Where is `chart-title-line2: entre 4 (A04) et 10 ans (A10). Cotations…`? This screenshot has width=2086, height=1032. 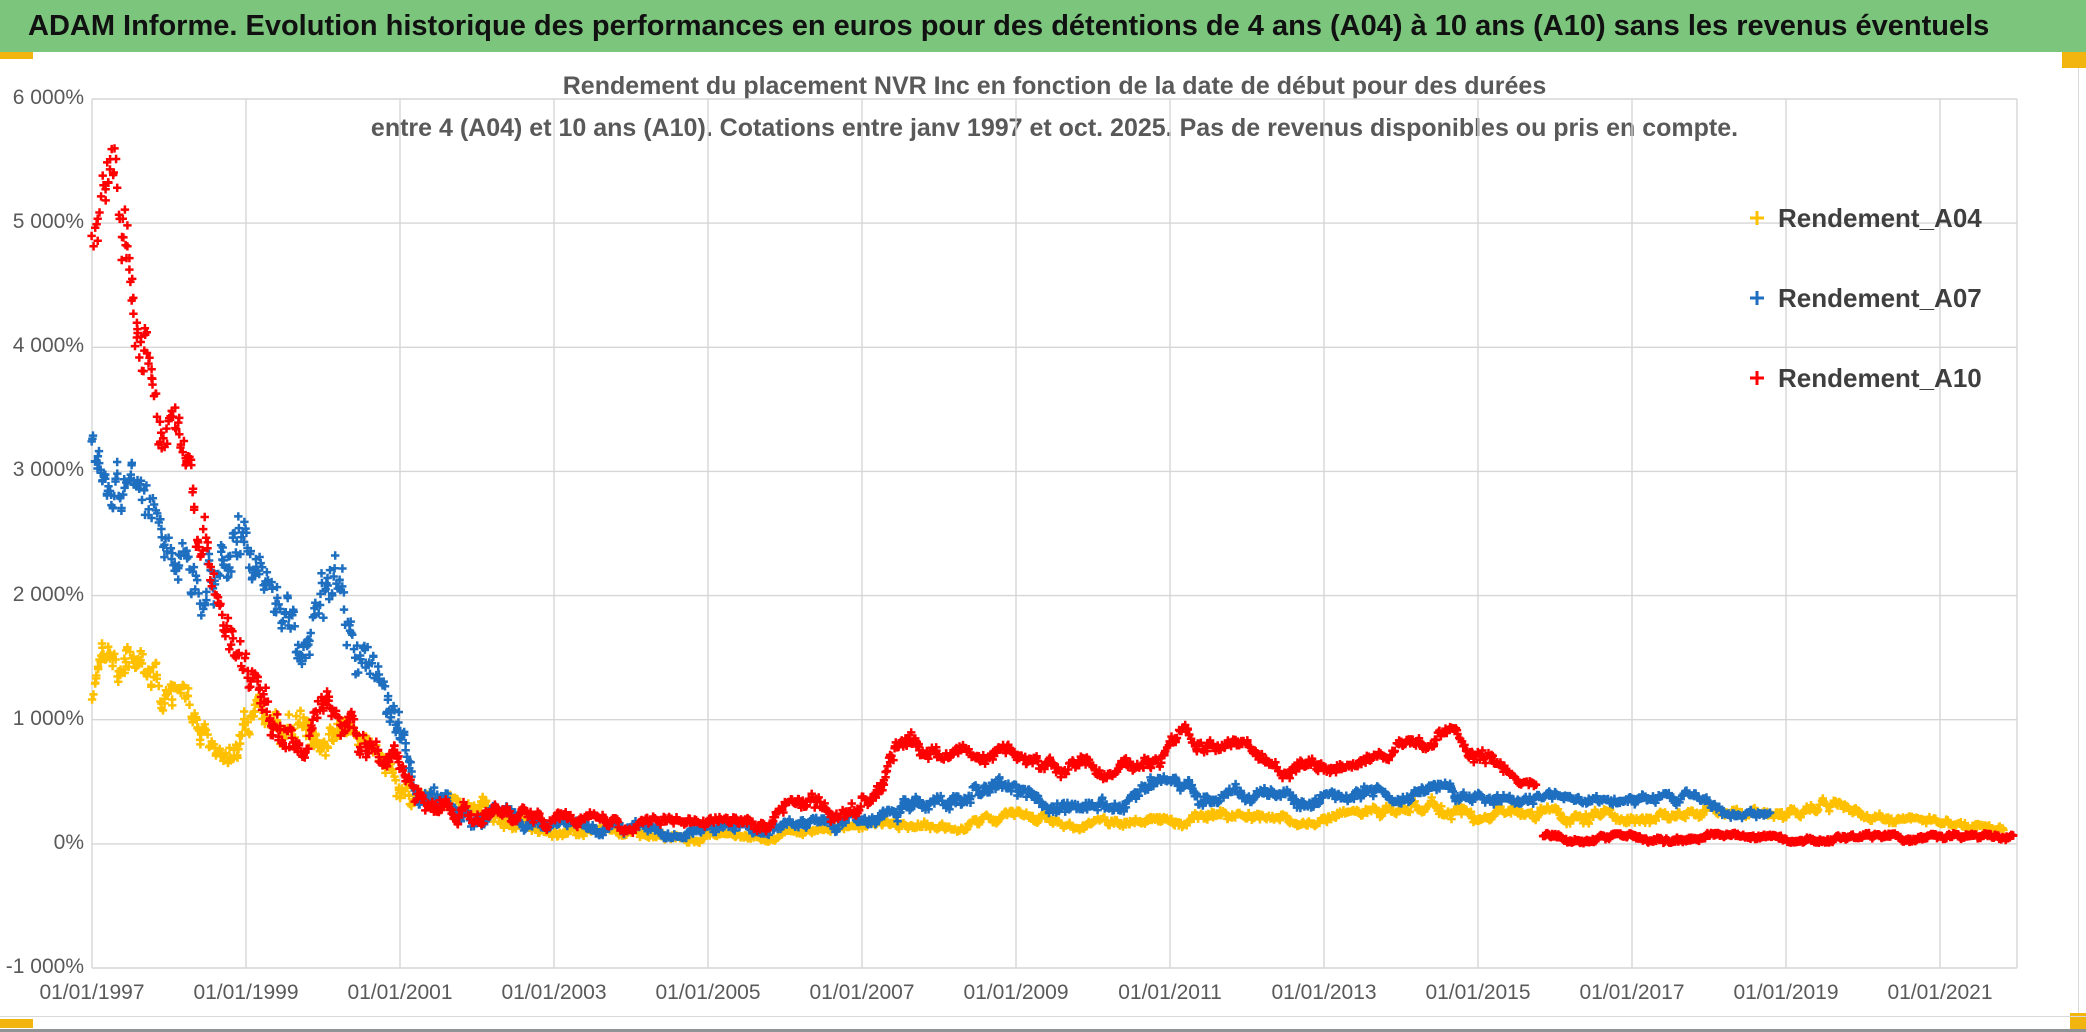 chart-title-line2: entre 4 (A04) et 10 ans (A10). Cotations… is located at coordinates (1054, 128).